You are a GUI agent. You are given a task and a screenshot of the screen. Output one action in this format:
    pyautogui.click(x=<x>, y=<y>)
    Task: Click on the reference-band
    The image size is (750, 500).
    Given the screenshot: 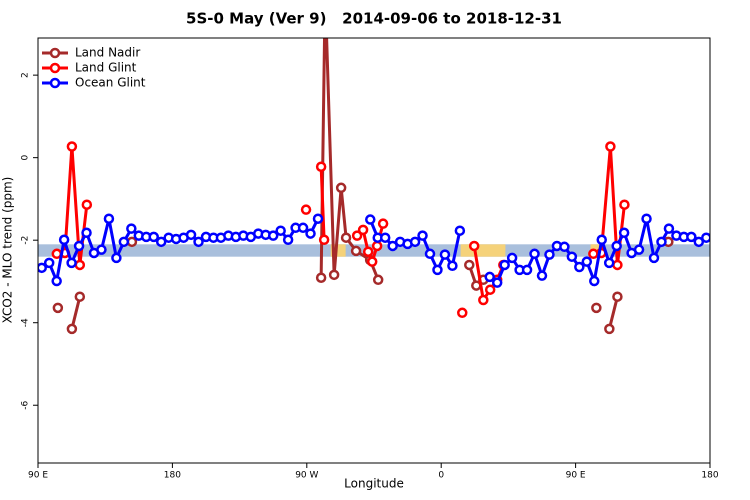 What is the action you would take?
    pyautogui.click(x=374, y=250)
    